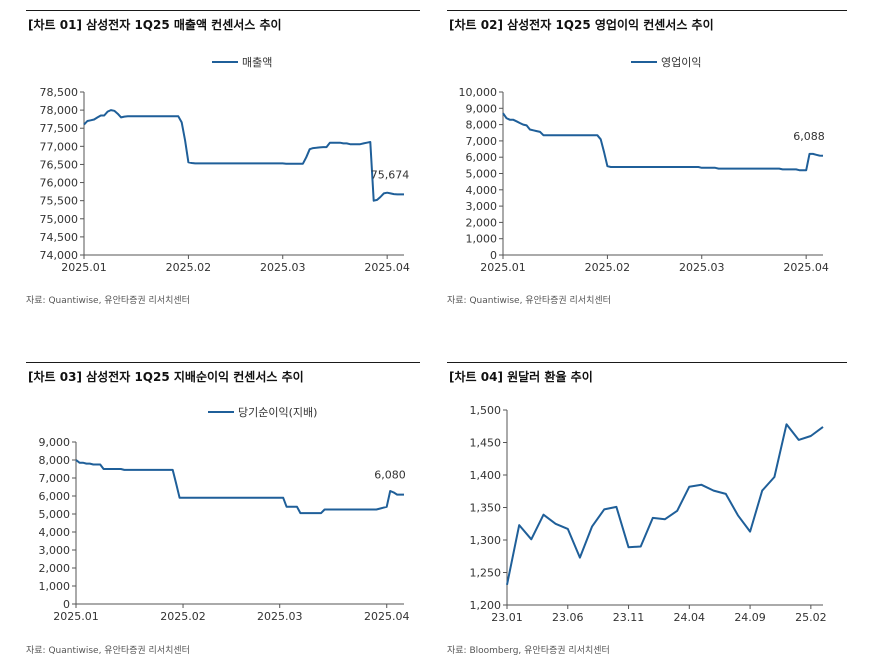 This screenshot has height=664, width=877. I want to click on y-tick-label: 74,500, so click(59, 237).